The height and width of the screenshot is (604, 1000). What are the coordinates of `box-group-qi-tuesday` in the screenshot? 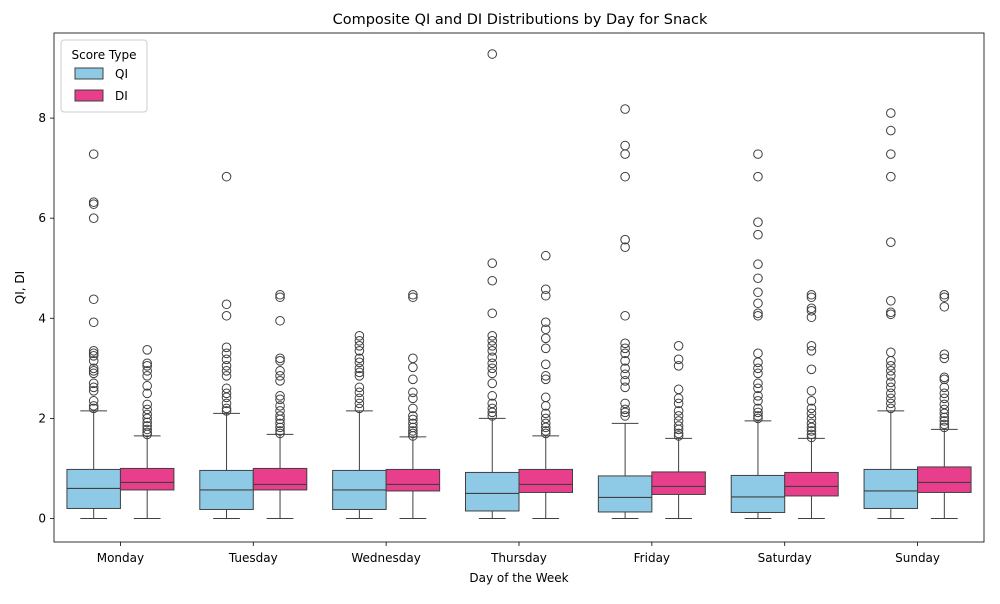 It's located at (226, 345).